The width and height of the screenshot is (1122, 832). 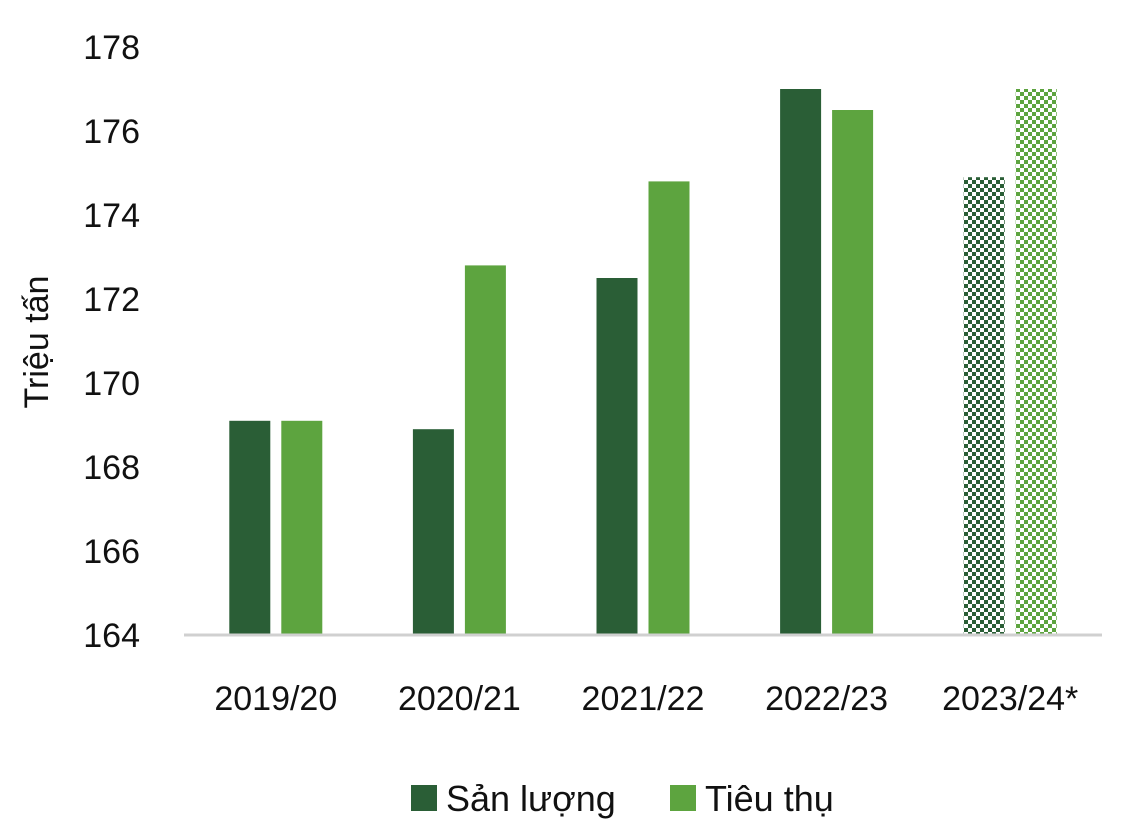 I want to click on x-tick-label-2019-20: 2019/20, so click(x=275, y=699).